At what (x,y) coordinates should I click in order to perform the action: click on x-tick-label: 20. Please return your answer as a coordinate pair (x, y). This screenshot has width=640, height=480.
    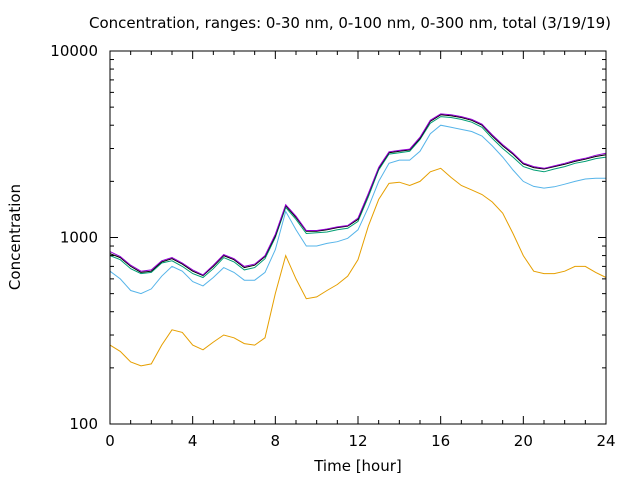
    Looking at the image, I should click on (523, 441).